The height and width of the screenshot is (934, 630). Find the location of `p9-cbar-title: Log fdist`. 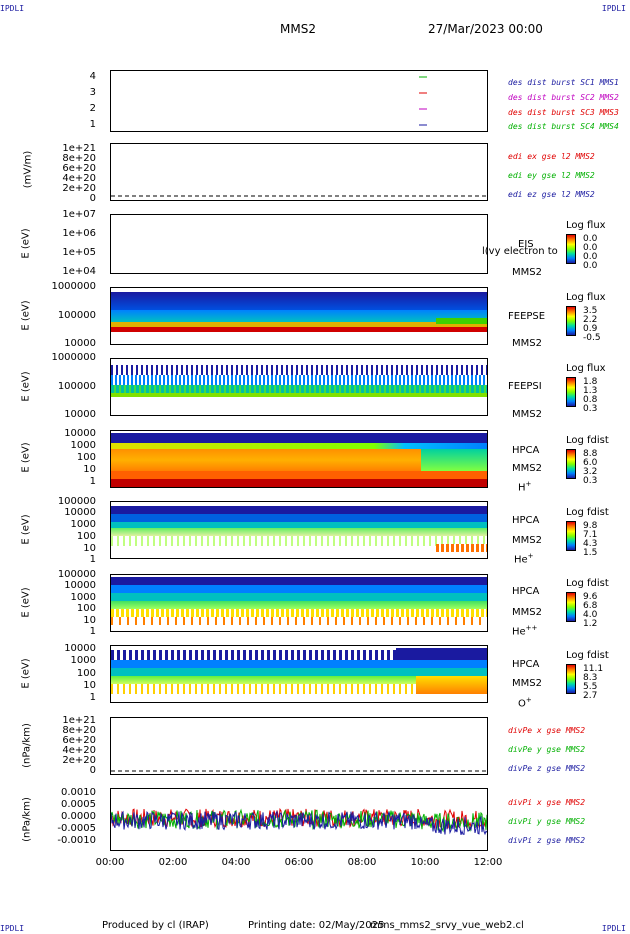

p9-cbar-title: Log fdist is located at coordinates (587, 655).